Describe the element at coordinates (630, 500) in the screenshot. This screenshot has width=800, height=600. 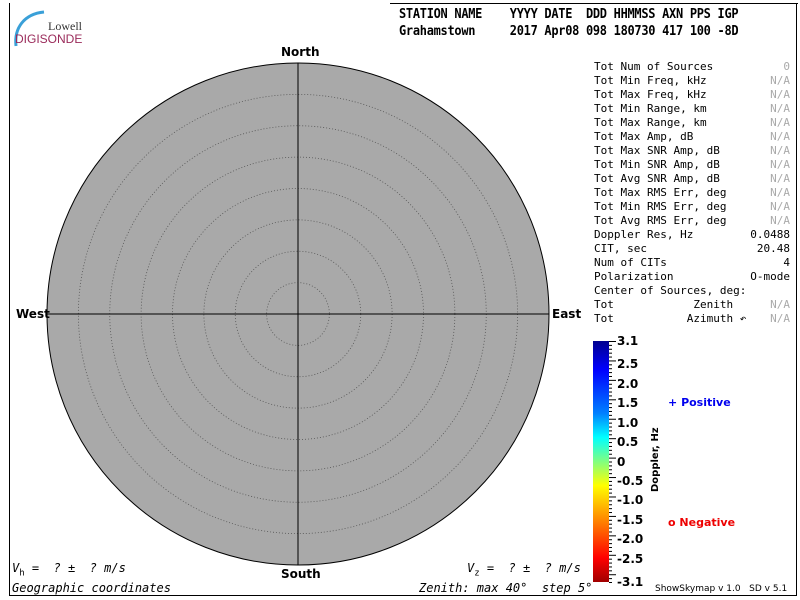
I see `colorbar-tick-label: -1.0` at that location.